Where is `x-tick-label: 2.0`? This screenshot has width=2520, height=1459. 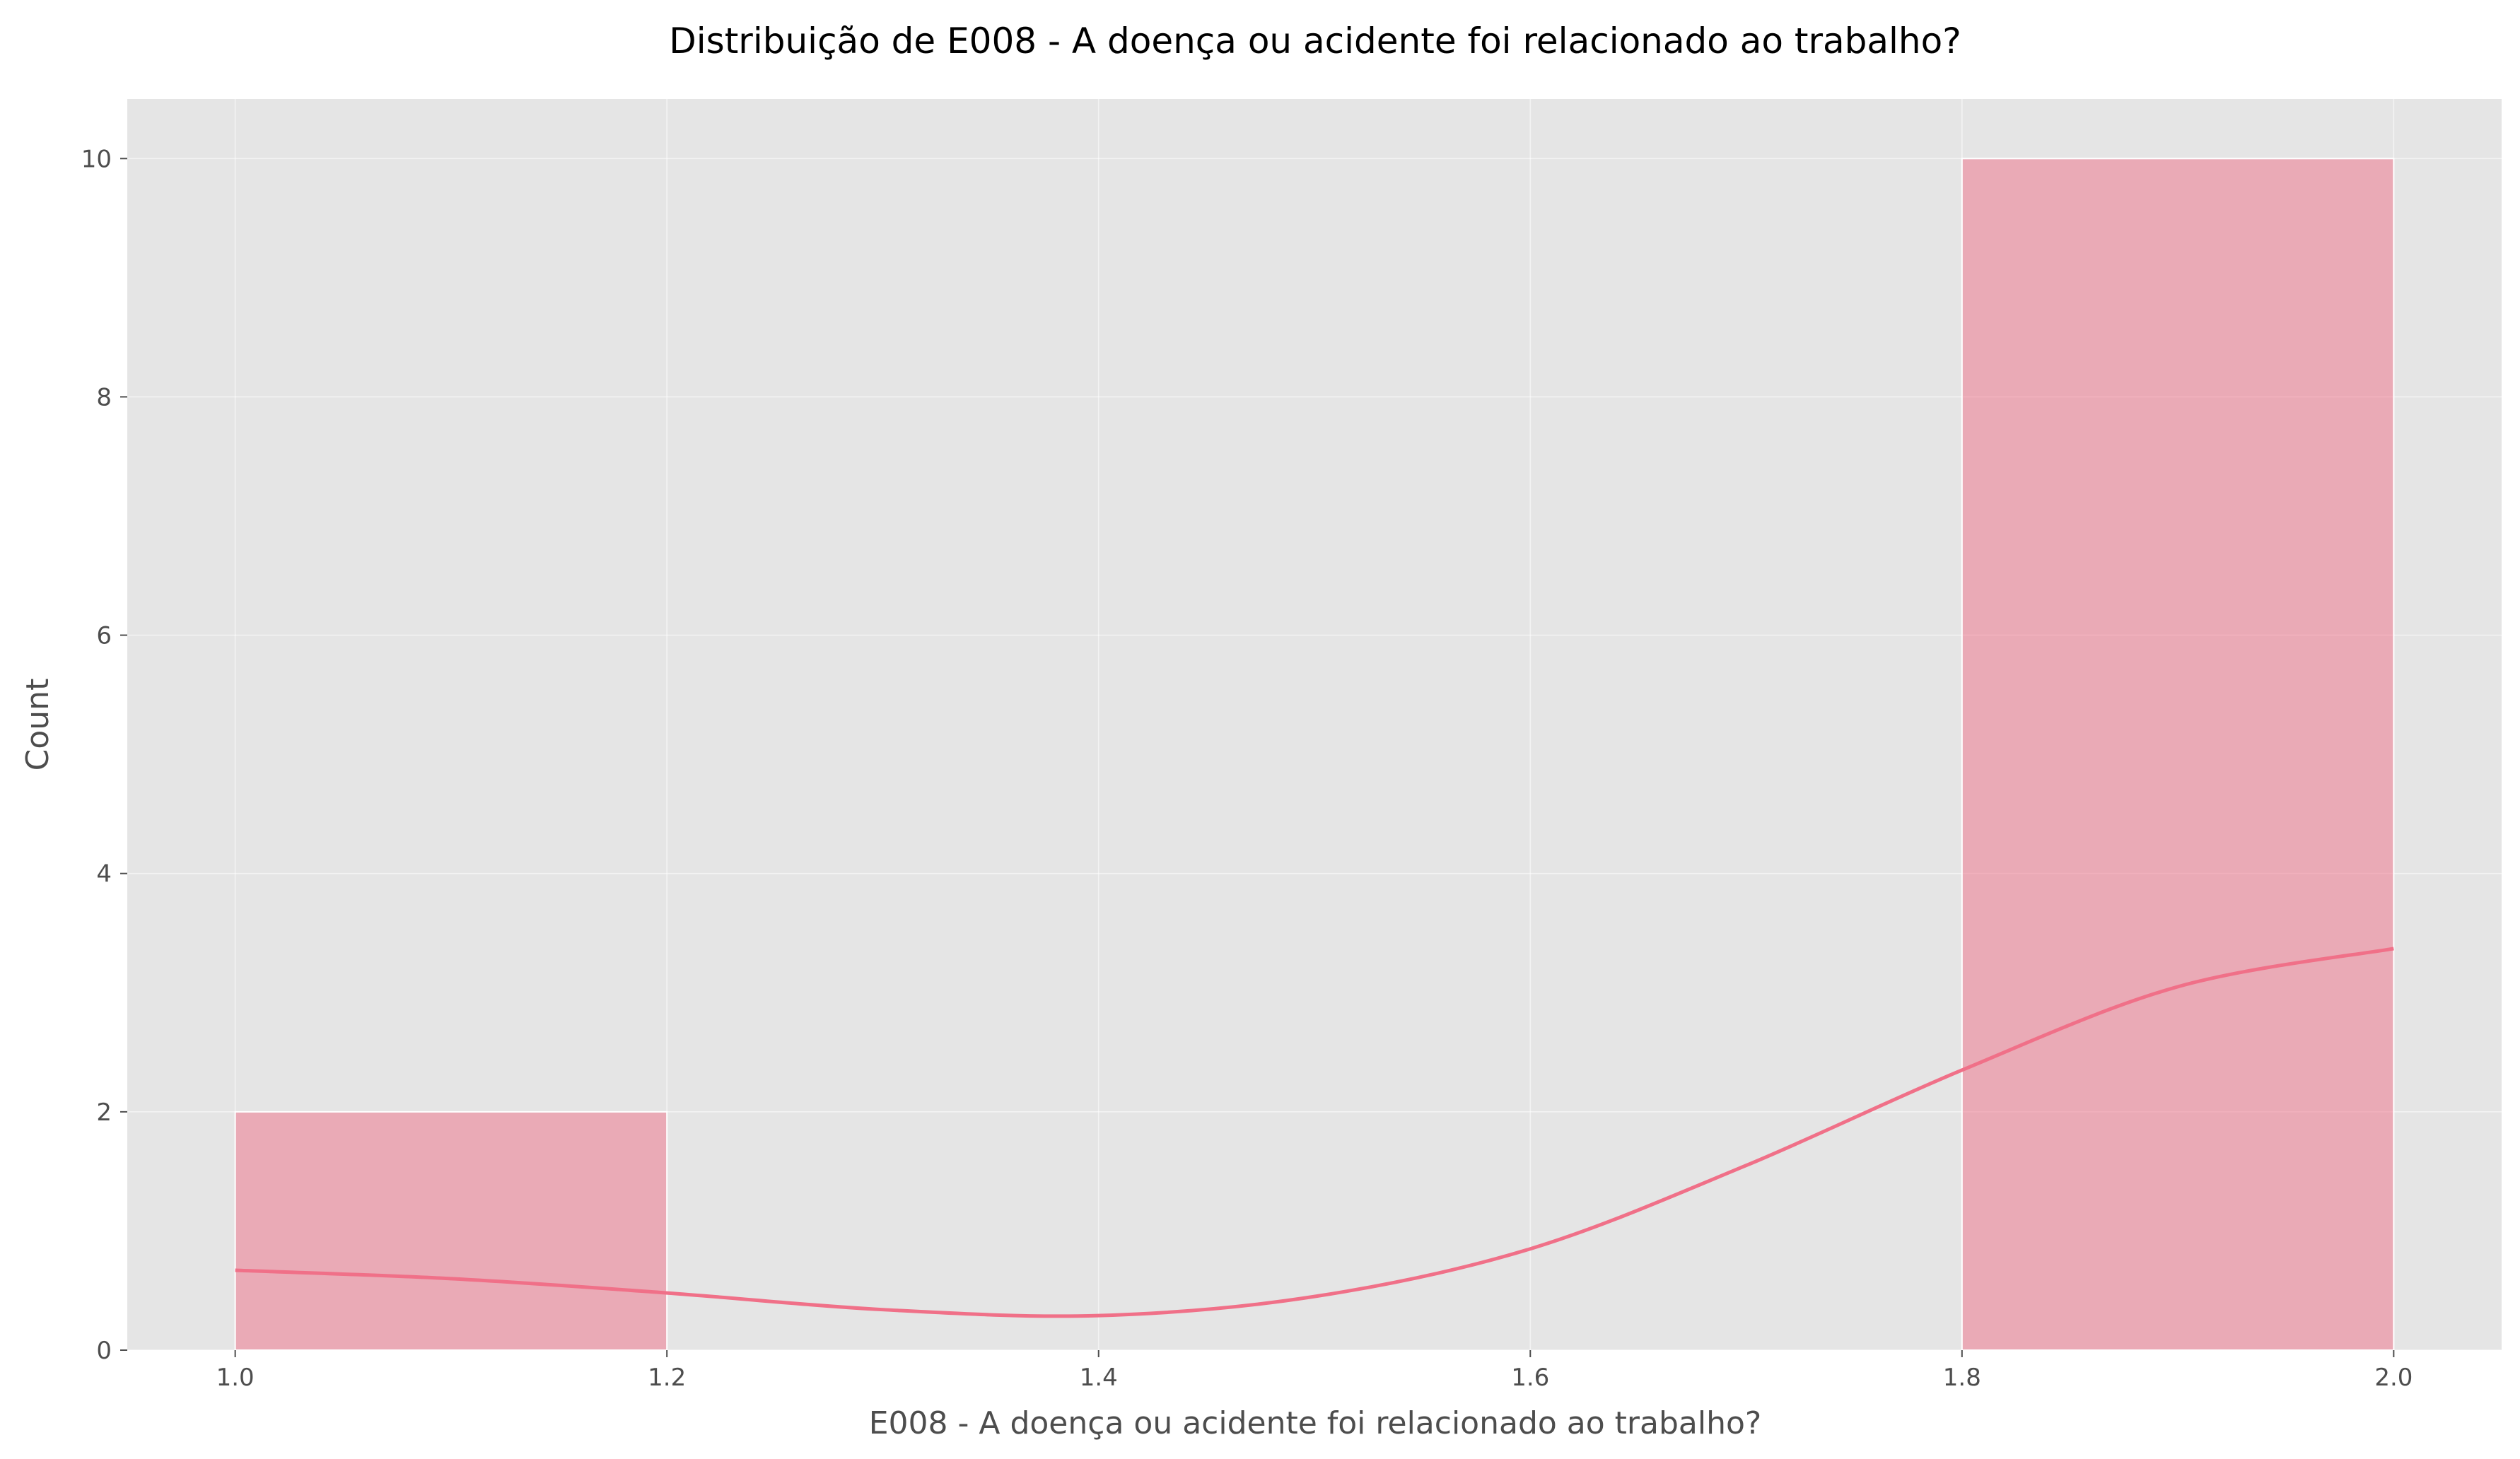 x-tick-label: 2.0 is located at coordinates (2393, 1378).